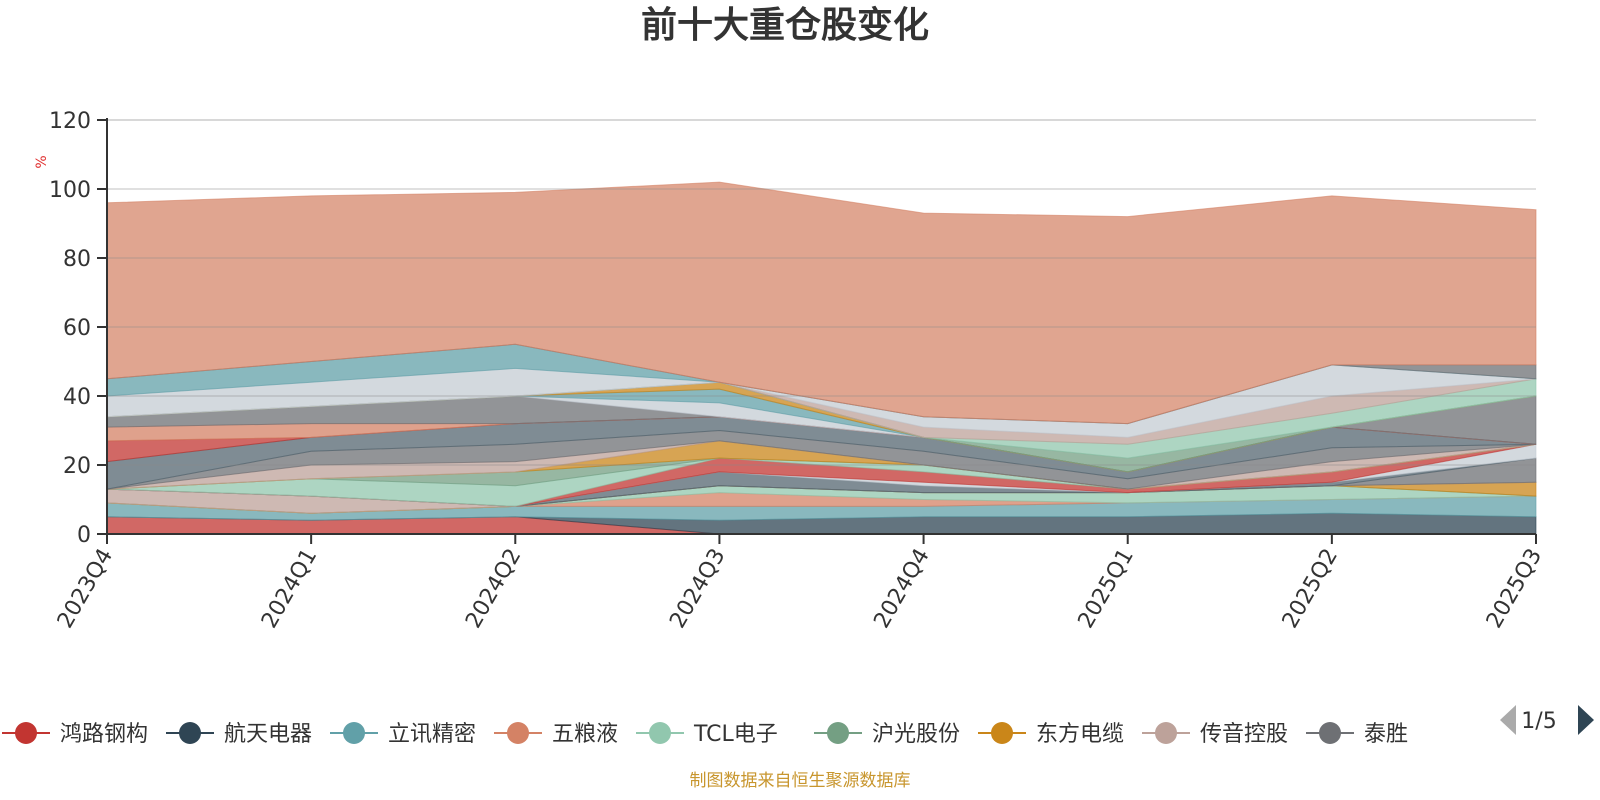  What do you see at coordinates (1244, 734) in the screenshot?
I see `legend-label: 传音控股` at bounding box center [1244, 734].